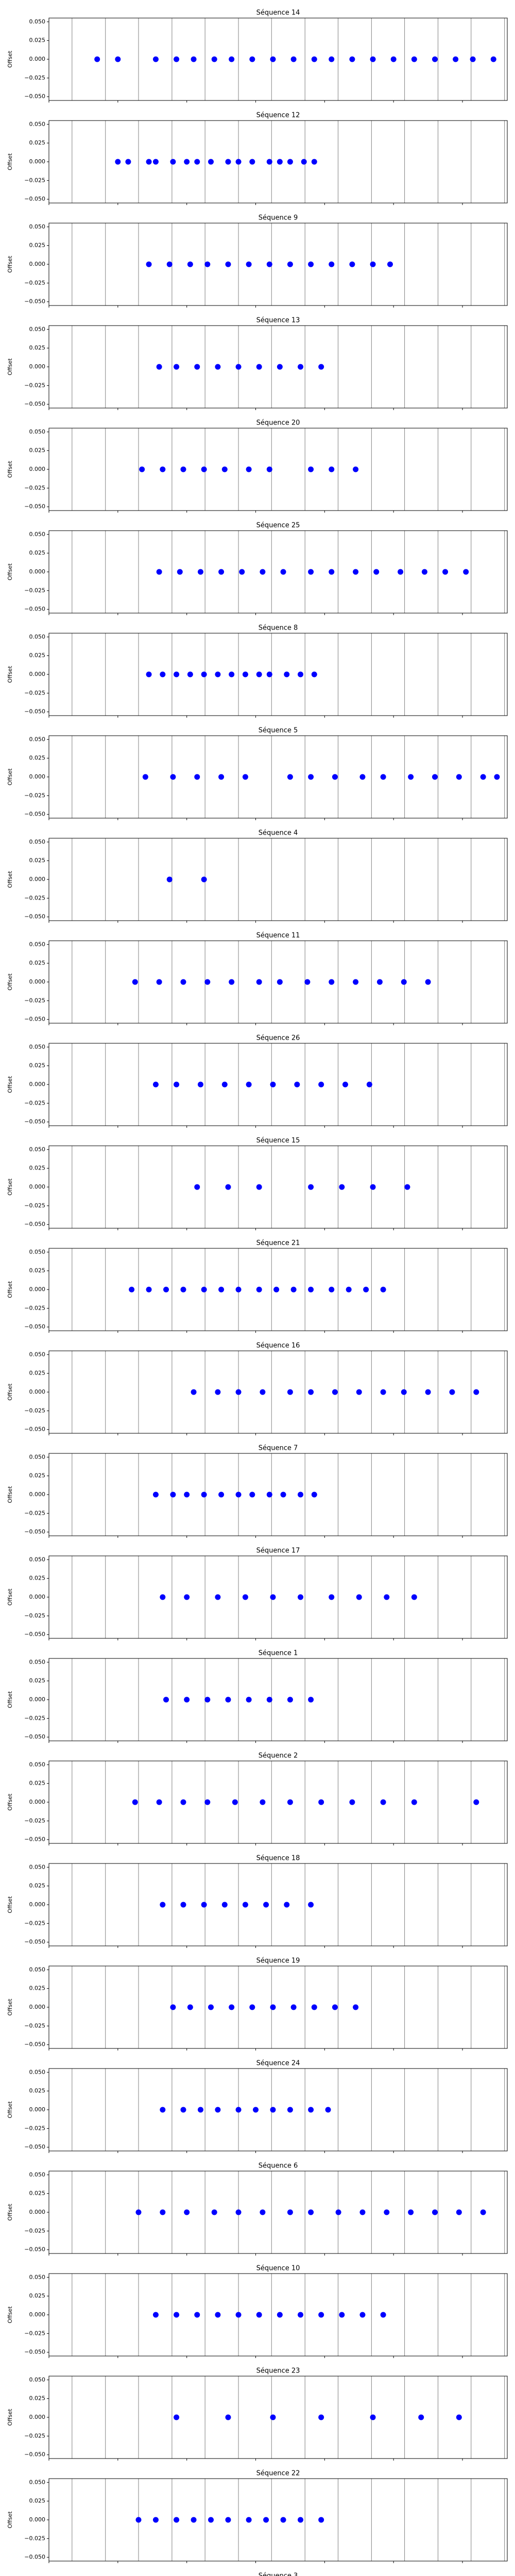 Image resolution: width=515 pixels, height=2576 pixels. What do you see at coordinates (278, 1243) in the screenshot?
I see `chart-title: Séquence 21` at bounding box center [278, 1243].